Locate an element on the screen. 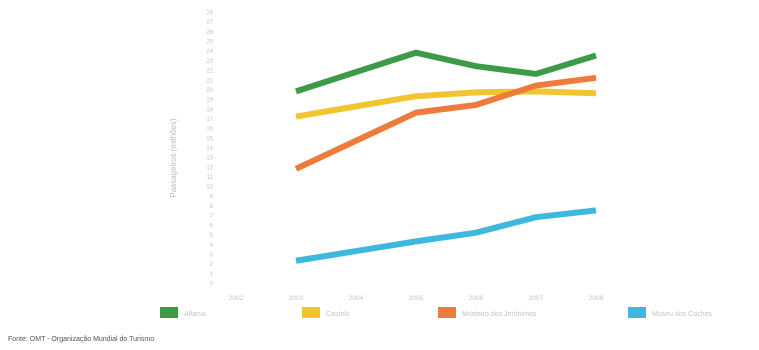 The width and height of the screenshot is (759, 350). y-tick-label: 11 is located at coordinates (210, 178).